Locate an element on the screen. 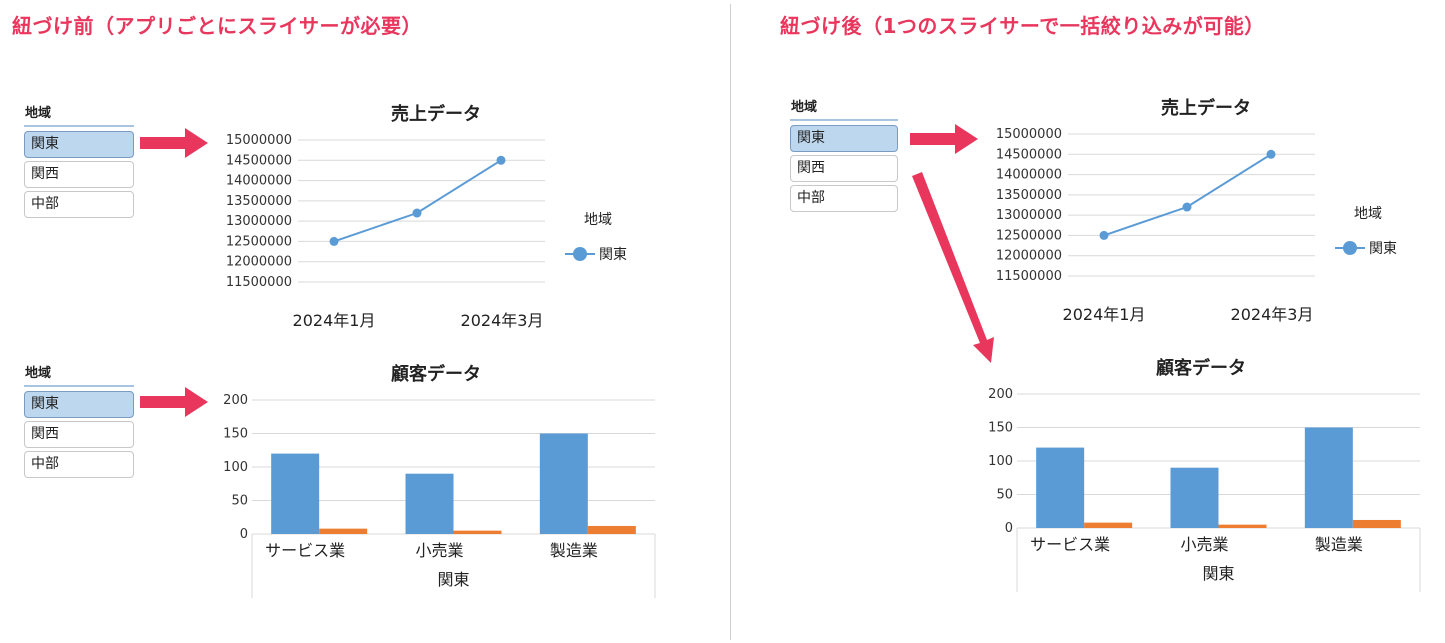 The width and height of the screenshot is (1445, 643). region-slicer-customer-before: 地域 関東 関西 中部 is located at coordinates (79, 421).